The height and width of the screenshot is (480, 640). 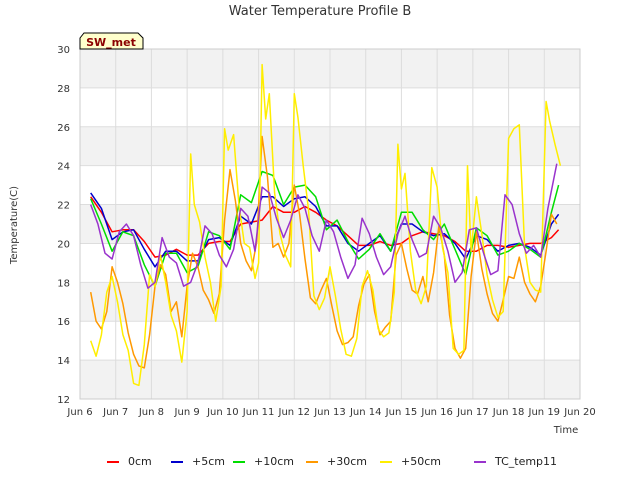 I want to click on y-axis: 12 14 16 18 20 22 24 26 28 30, so click(x=63, y=225).